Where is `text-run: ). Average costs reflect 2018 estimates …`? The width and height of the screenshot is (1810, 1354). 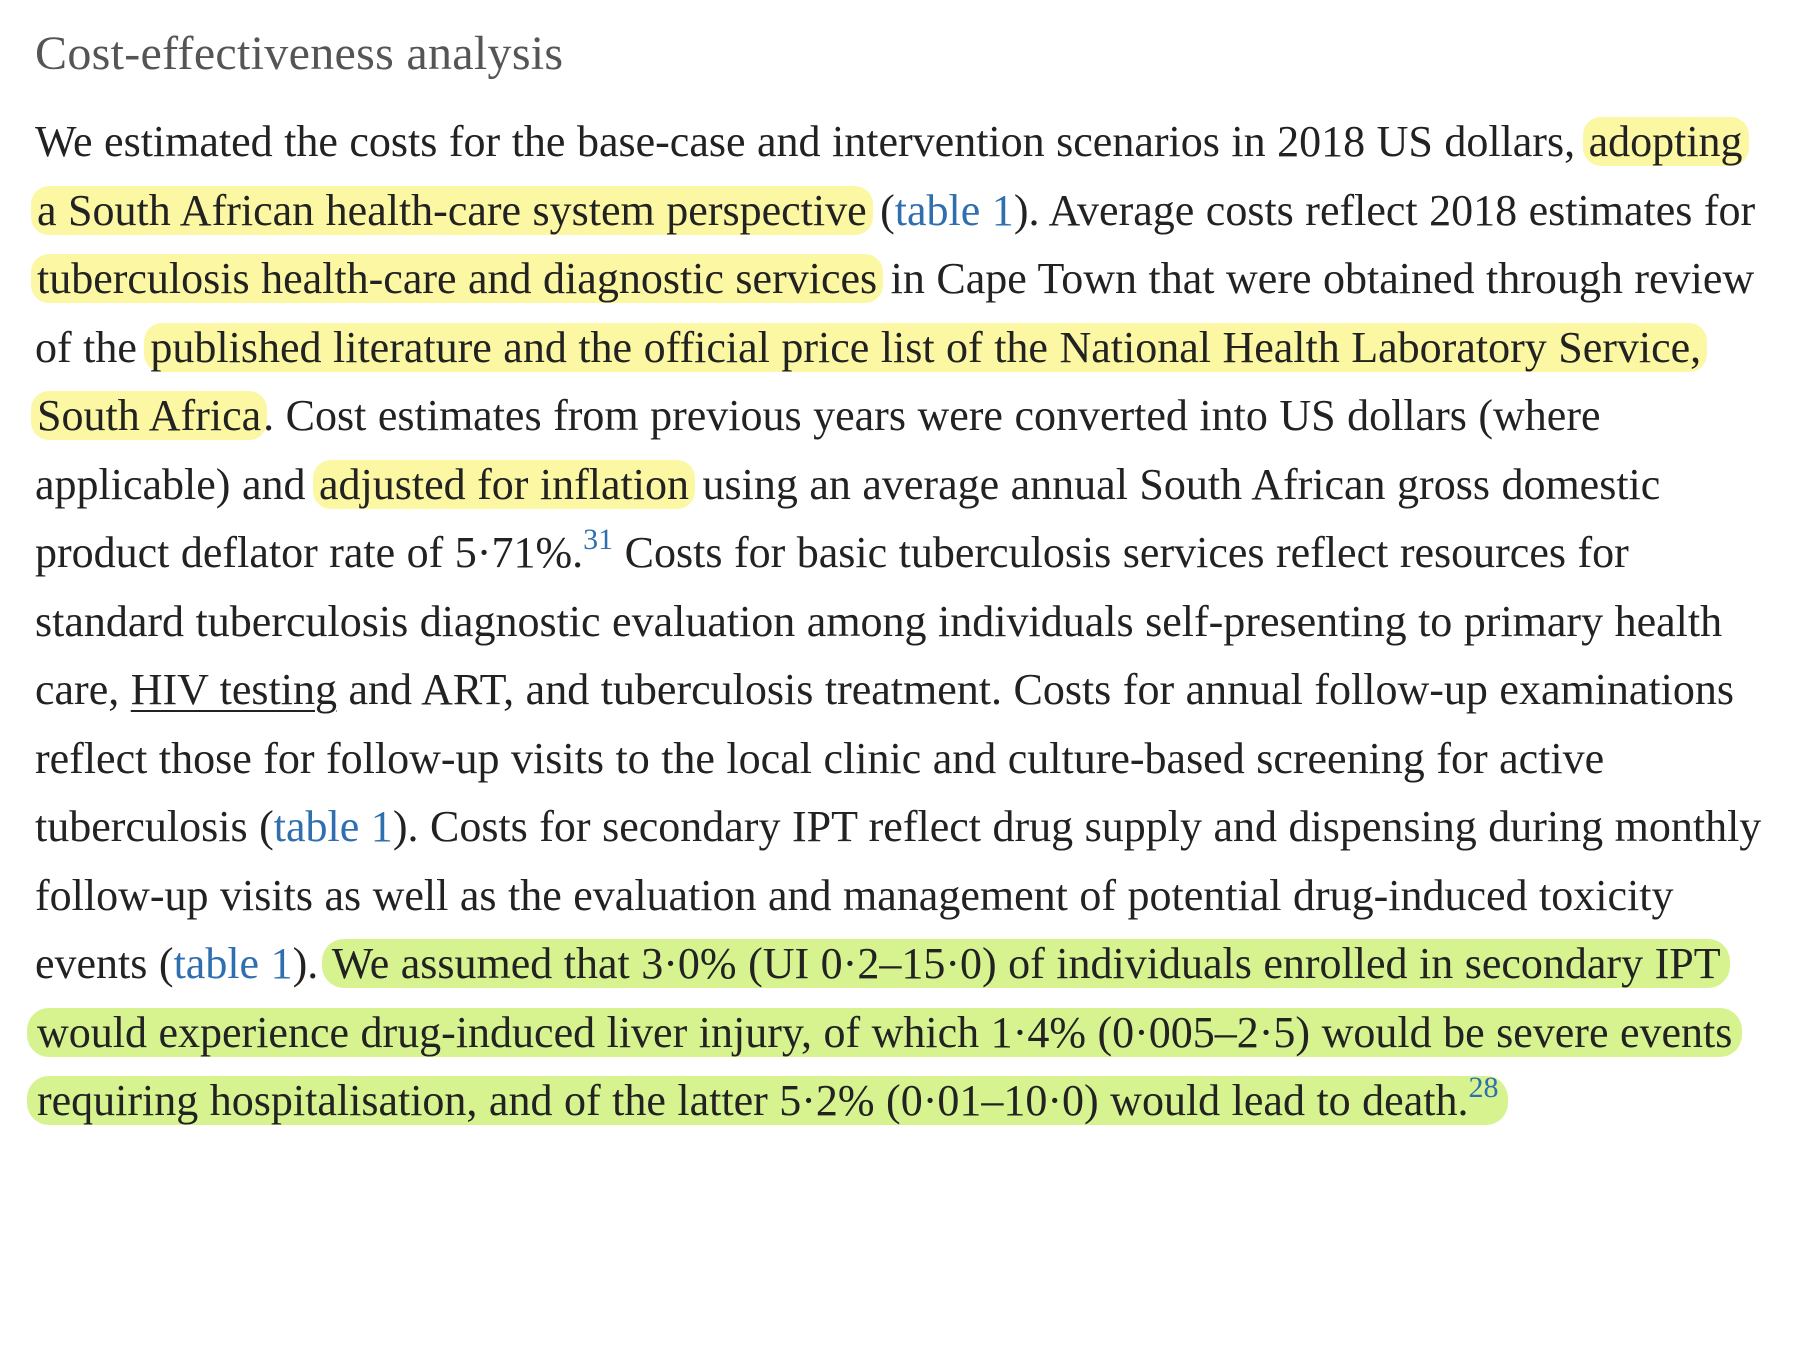
text-run: ). Average costs reflect 2018 estimates … is located at coordinates (1384, 210).